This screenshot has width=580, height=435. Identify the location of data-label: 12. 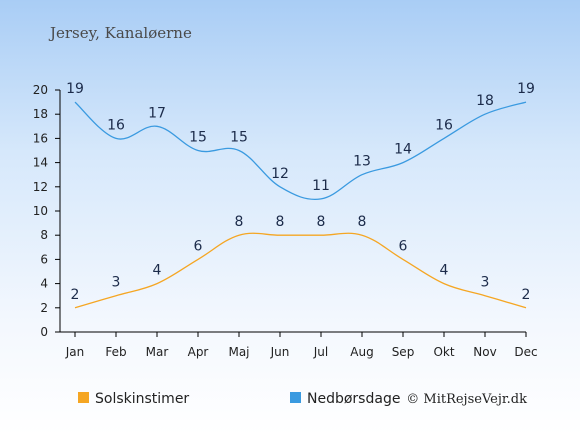
(280, 174).